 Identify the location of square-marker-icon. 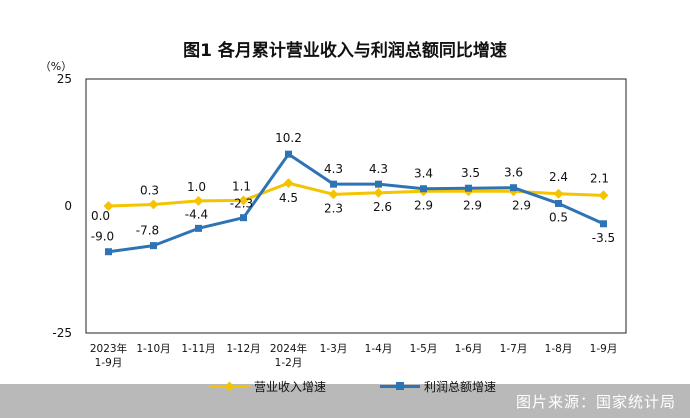
(400, 385).